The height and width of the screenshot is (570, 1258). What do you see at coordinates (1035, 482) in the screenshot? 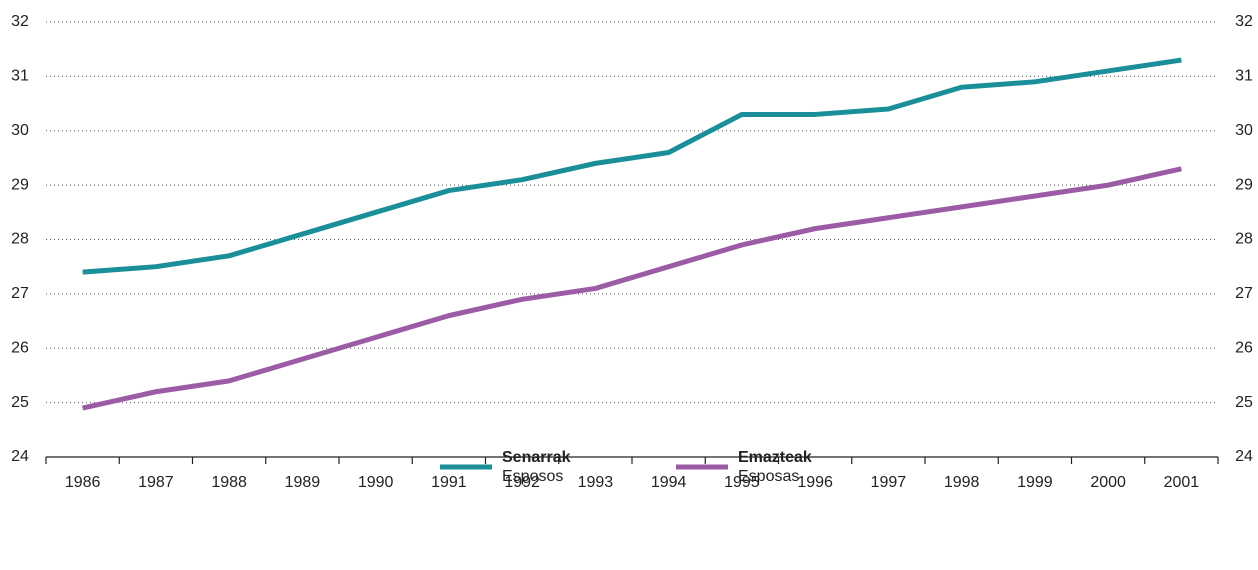
I see `x-tick-label: 1999` at bounding box center [1035, 482].